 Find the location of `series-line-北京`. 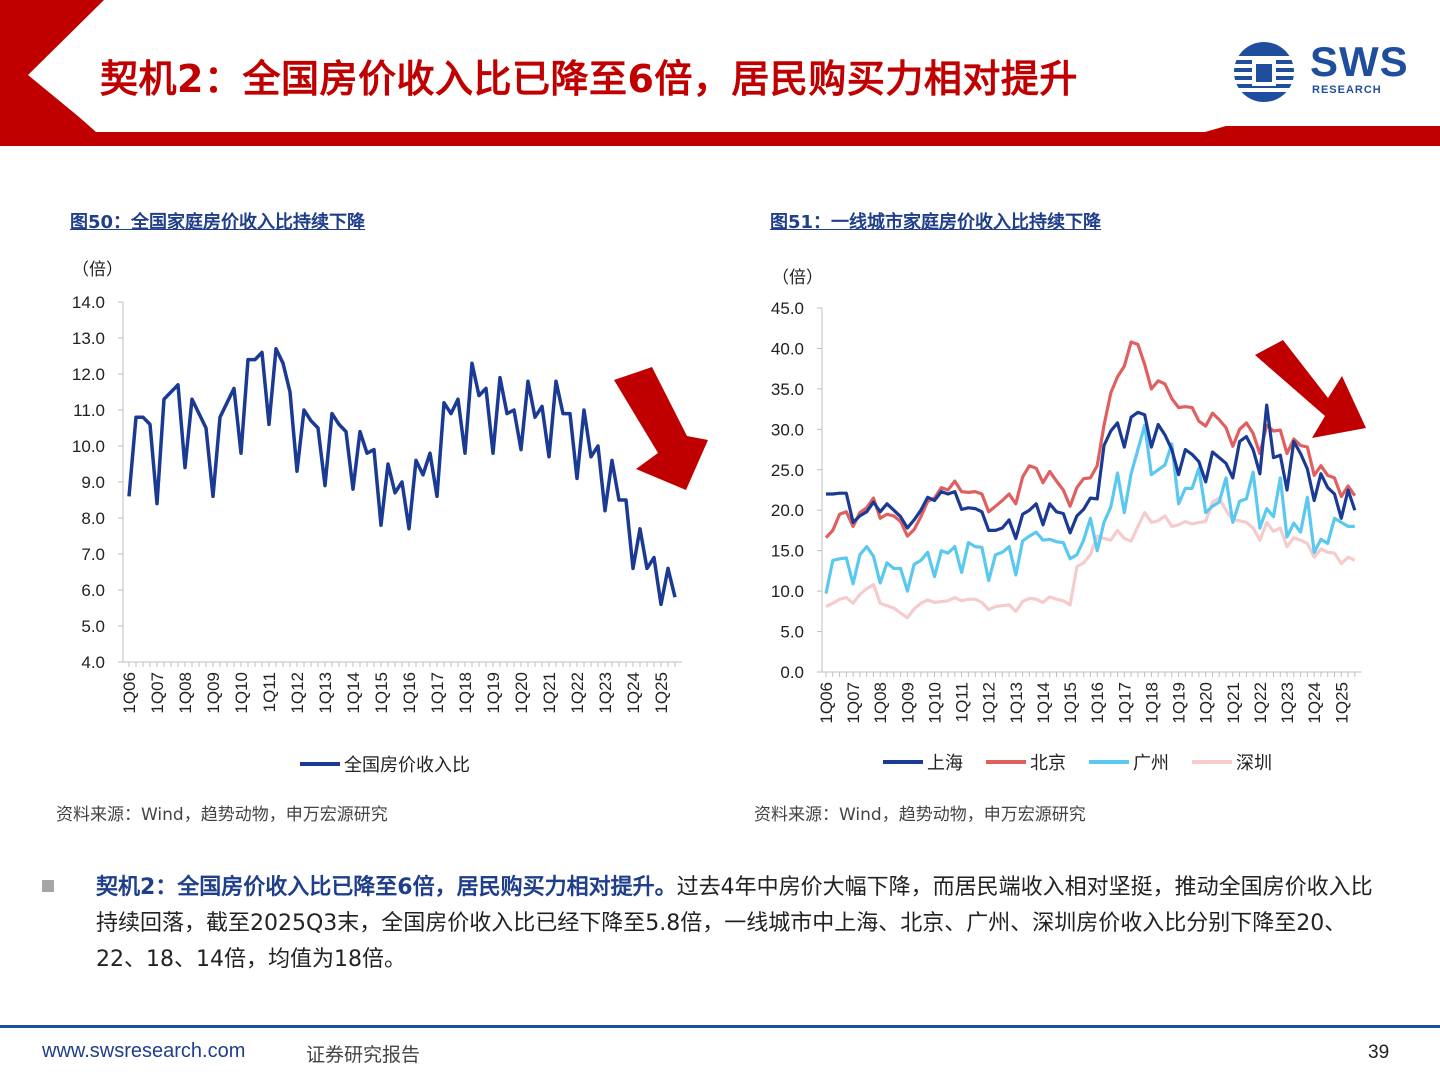

series-line-北京 is located at coordinates (1090, 439).